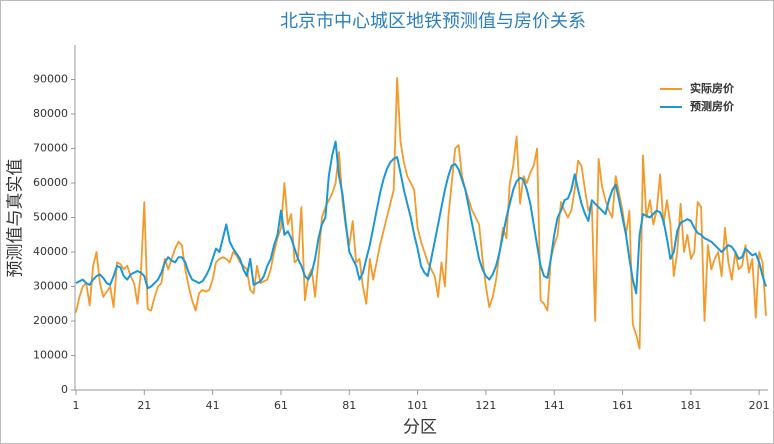 Image resolution: width=774 pixels, height=444 pixels. I want to click on y-tick-label: 10000, so click(50, 355).